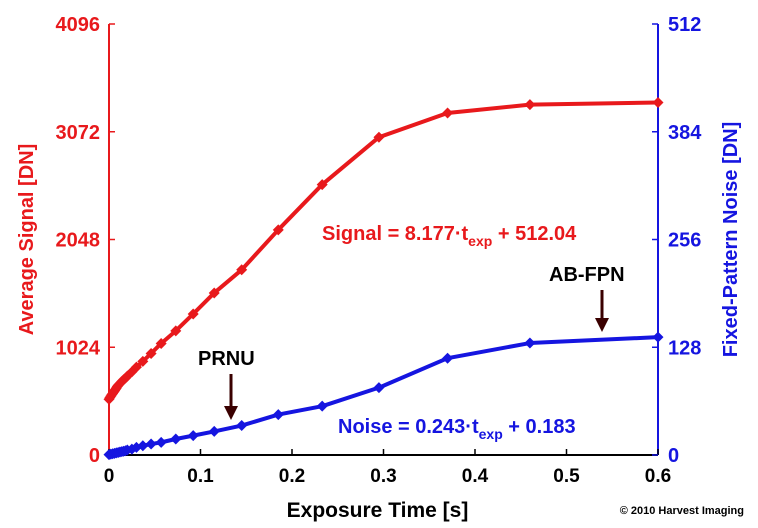 The image size is (758, 528). I want to click on x-tick-label: 0.5, so click(566, 476).